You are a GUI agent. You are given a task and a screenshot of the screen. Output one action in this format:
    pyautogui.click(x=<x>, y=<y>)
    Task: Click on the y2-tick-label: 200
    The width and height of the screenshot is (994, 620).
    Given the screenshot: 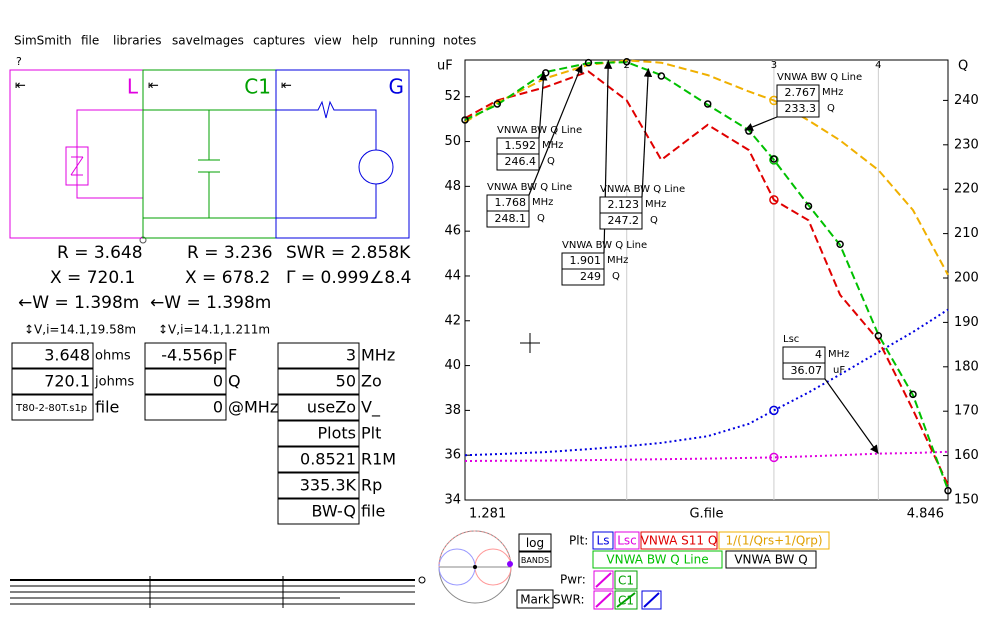 What is the action you would take?
    pyautogui.click(x=966, y=278)
    